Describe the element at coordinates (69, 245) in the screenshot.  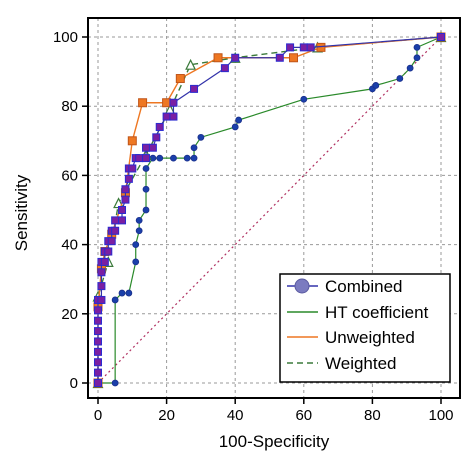
I see `y-tick-label: 40` at that location.